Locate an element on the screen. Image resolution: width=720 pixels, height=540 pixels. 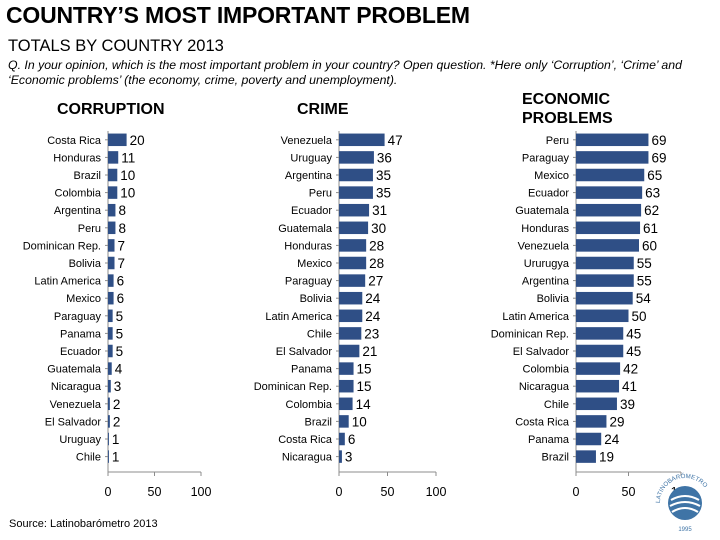
value-label-corruption: 6 is located at coordinates (121, 281).